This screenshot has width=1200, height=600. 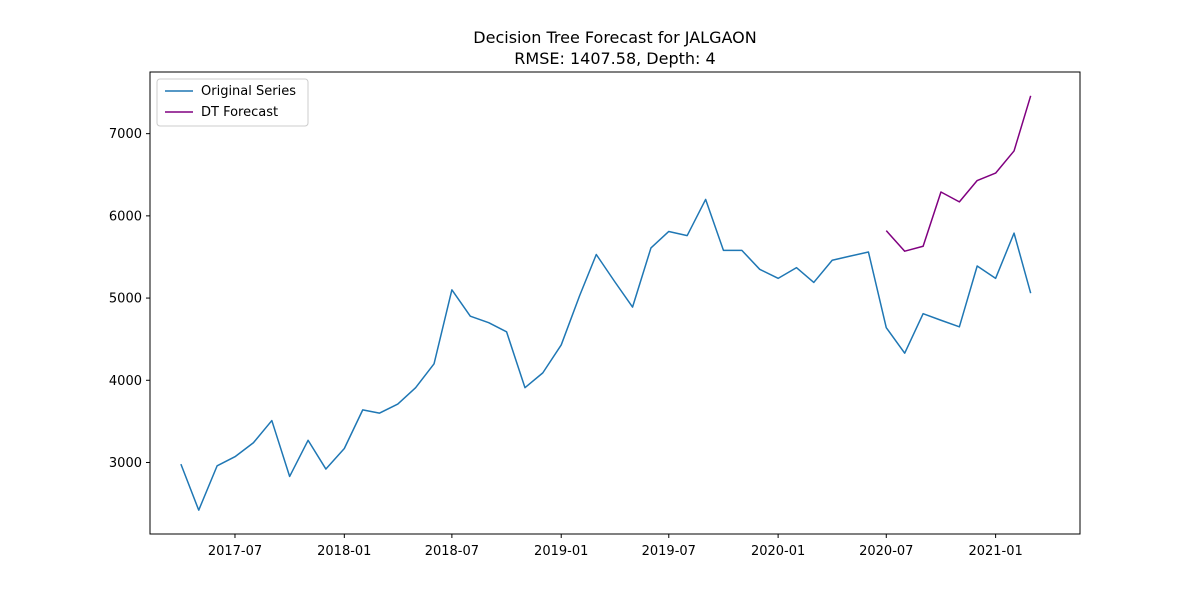 I want to click on x-tick-label-2017-07: 2017-07, so click(x=235, y=551).